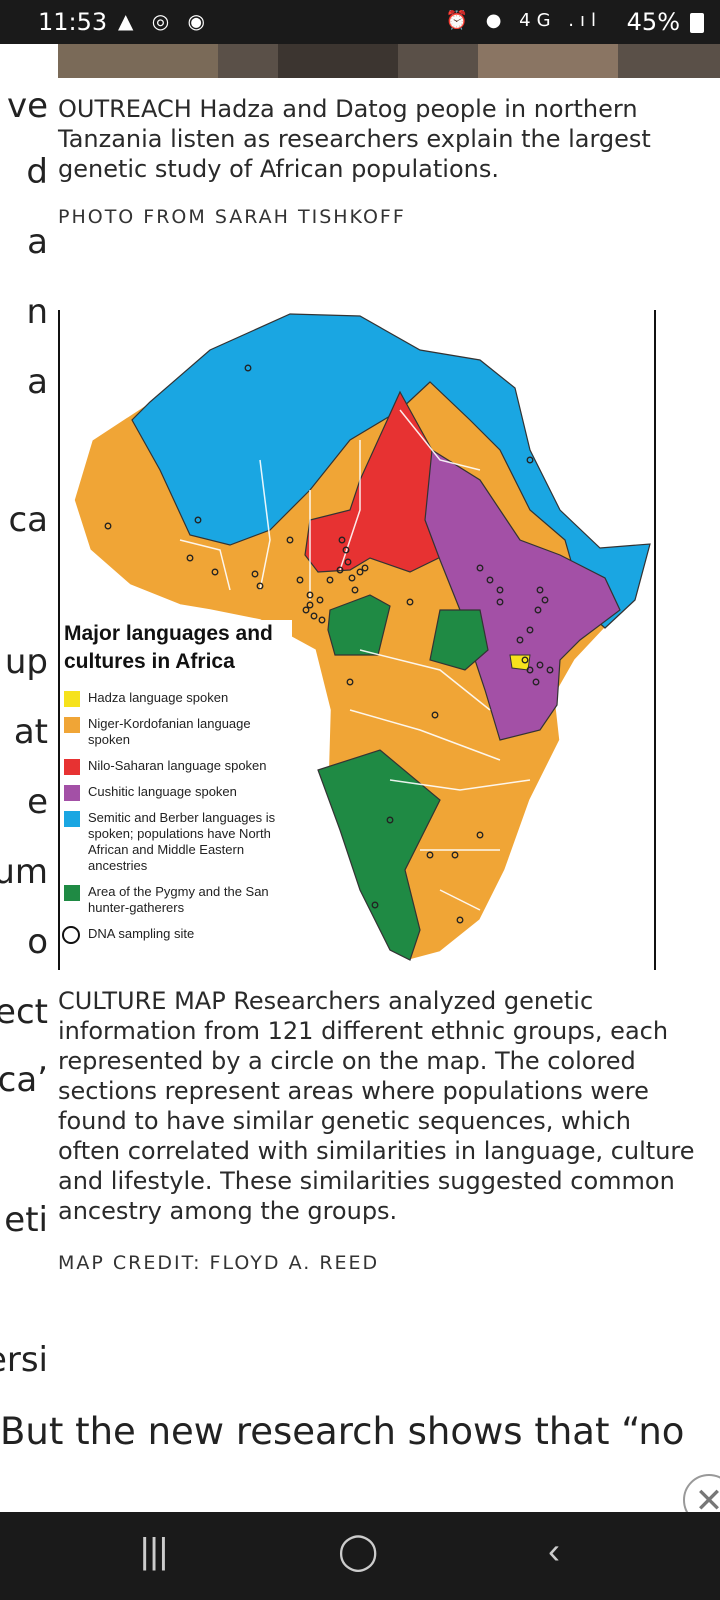  What do you see at coordinates (523, 20) in the screenshot?
I see `system-icons: ⏰ ● 4G .ıl` at bounding box center [523, 20].